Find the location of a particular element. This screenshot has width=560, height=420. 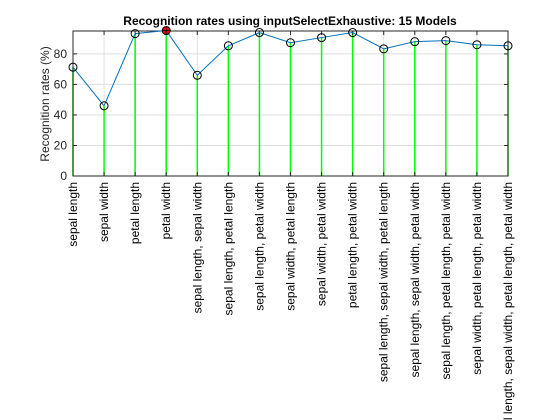

x-tick-label: petal length is located at coordinates (135, 213).